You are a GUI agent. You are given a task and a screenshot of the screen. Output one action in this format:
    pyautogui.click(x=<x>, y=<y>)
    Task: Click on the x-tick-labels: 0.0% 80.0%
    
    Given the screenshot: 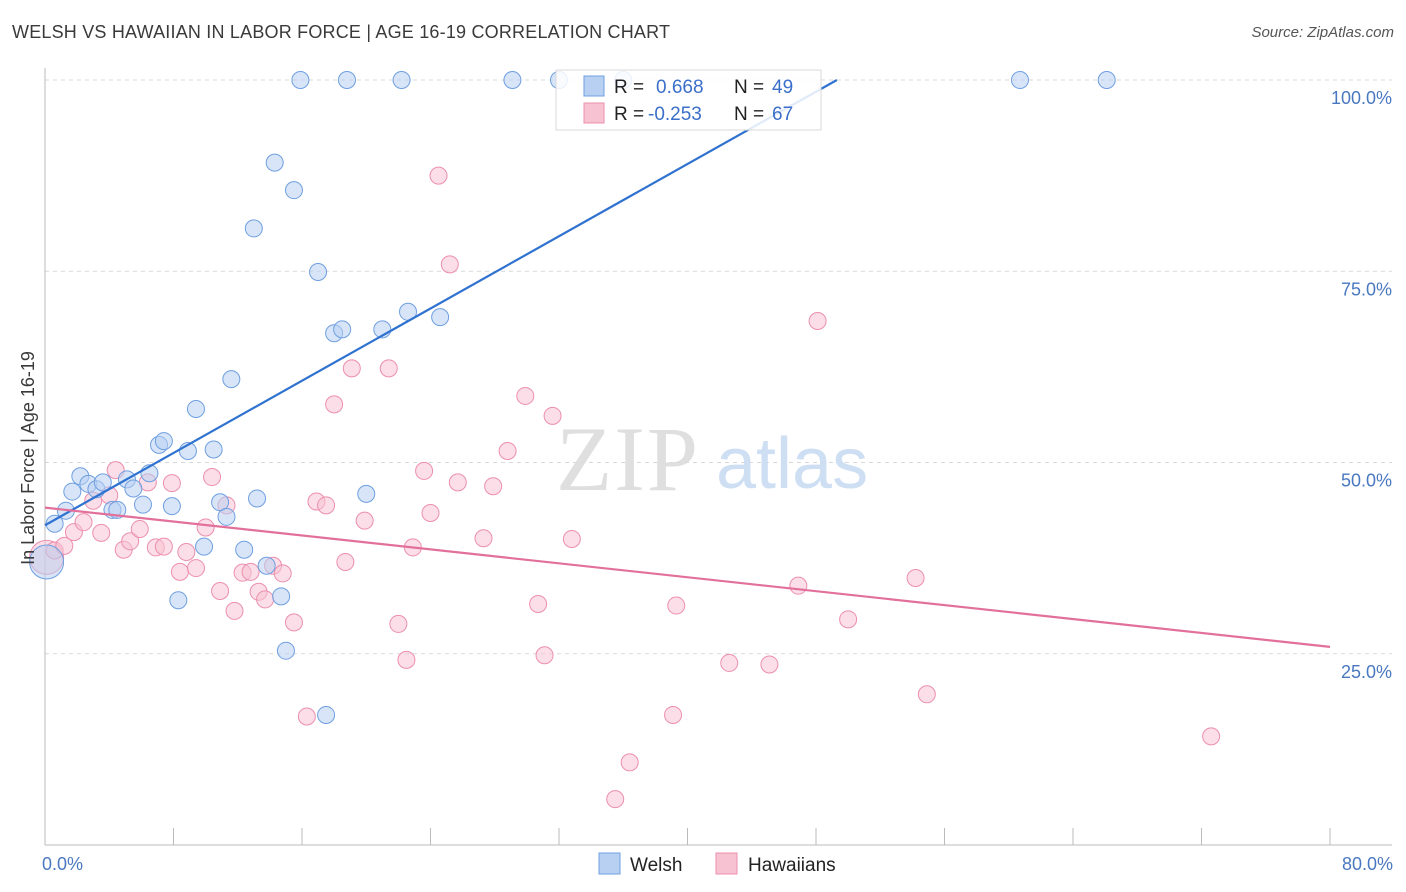 What is the action you would take?
    pyautogui.click(x=717, y=864)
    